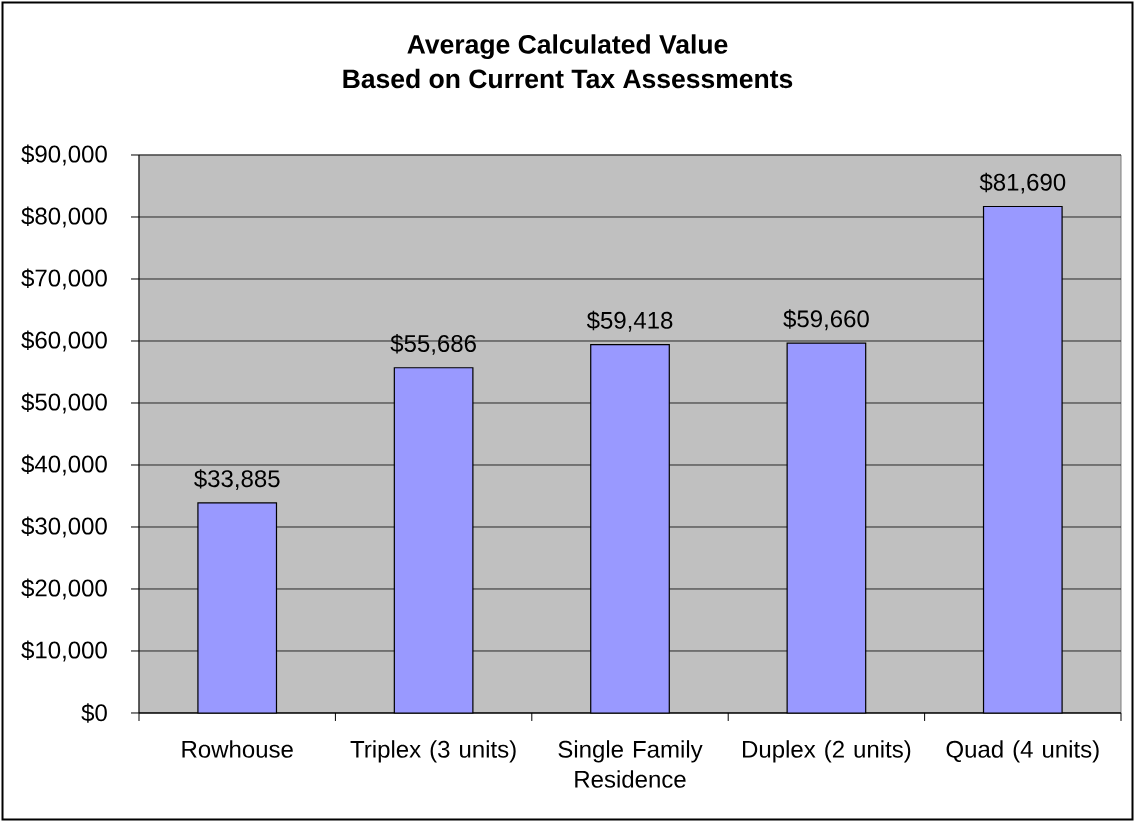 This screenshot has width=1135, height=822. Describe the element at coordinates (567, 47) in the screenshot. I see `chart-title: Average Calculated Value` at that location.